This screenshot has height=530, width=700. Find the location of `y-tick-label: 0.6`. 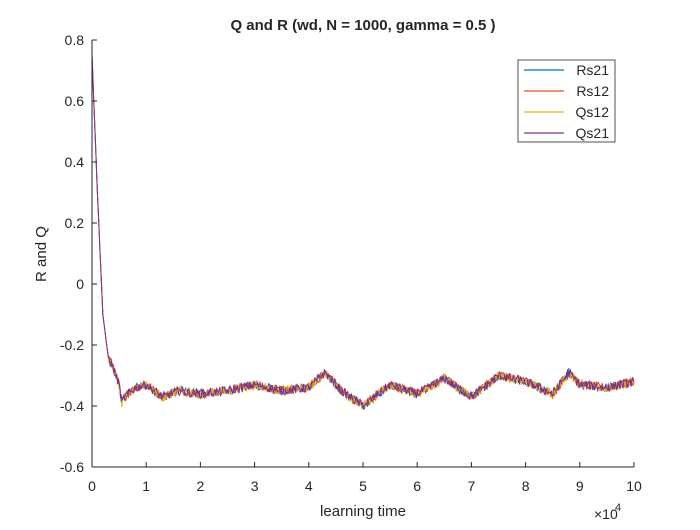

y-tick-label: 0.6 is located at coordinates (75, 101).